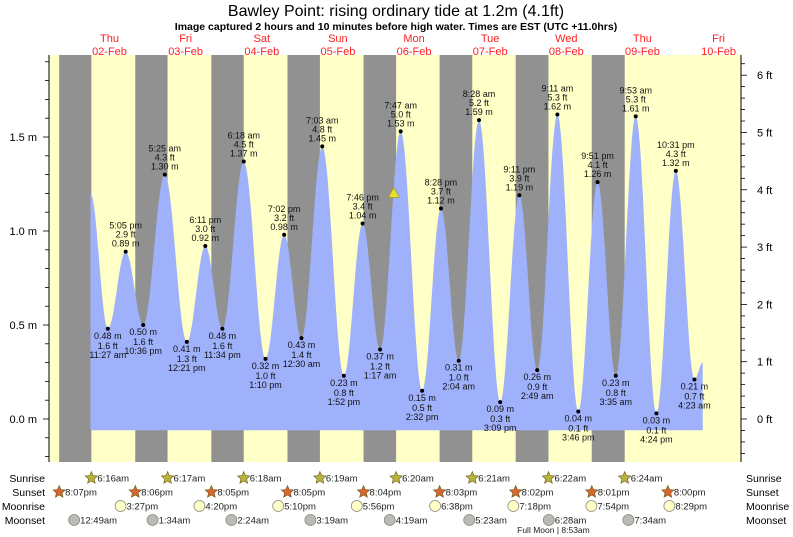 The image size is (793, 537). Describe the element at coordinates (441, 191) in the screenshot. I see `high-tide-ft-label: 3.7 ft` at that location.